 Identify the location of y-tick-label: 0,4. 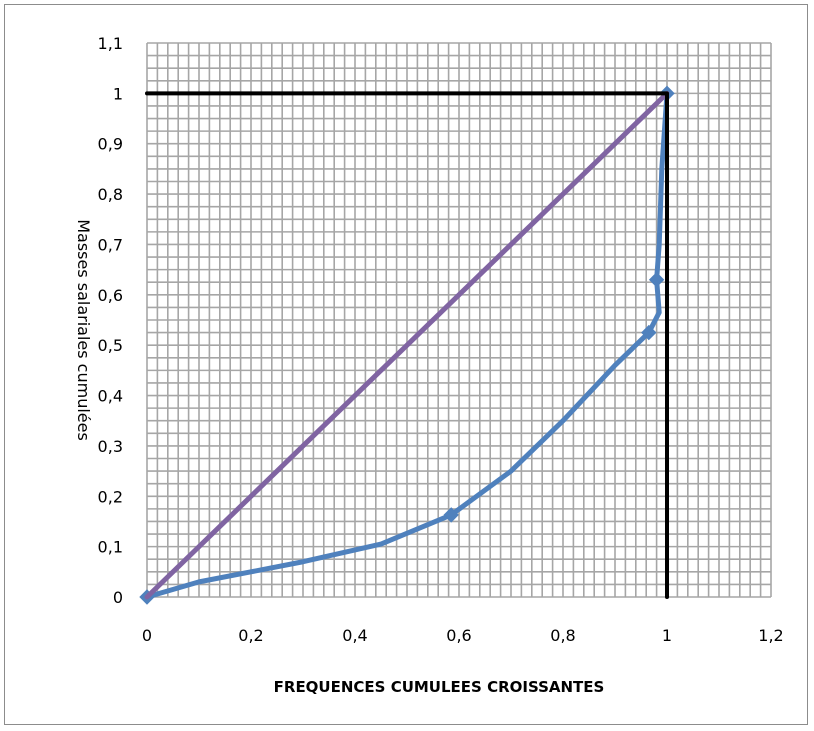
(110, 396).